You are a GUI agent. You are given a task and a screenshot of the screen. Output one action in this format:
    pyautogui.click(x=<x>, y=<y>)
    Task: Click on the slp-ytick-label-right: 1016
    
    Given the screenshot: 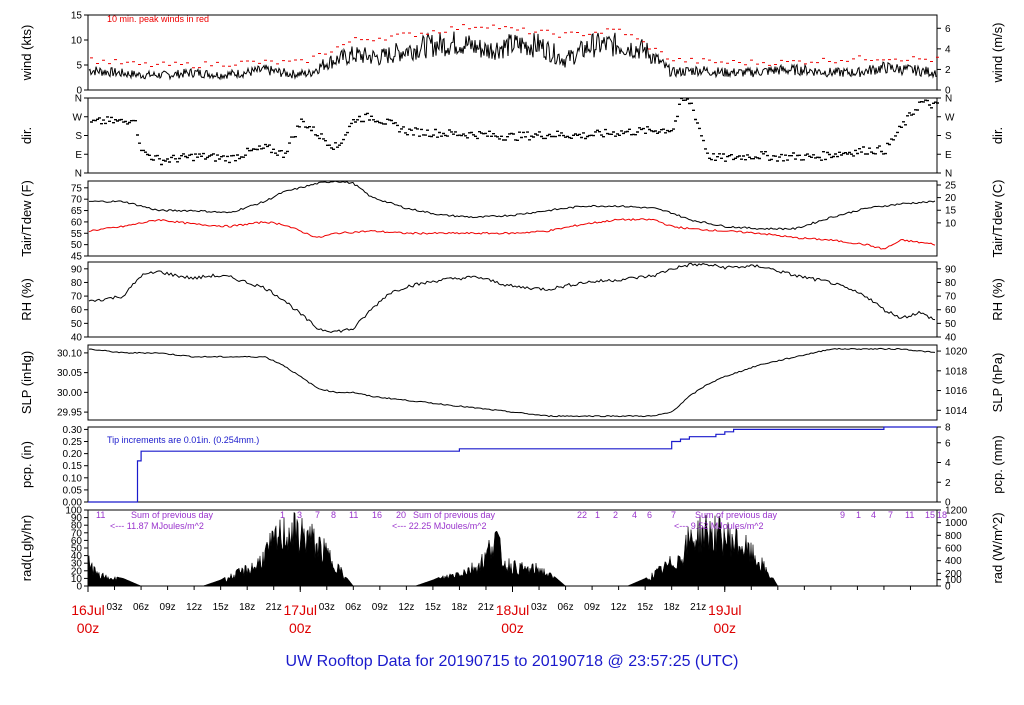 What is the action you would take?
    pyautogui.click(x=956, y=391)
    